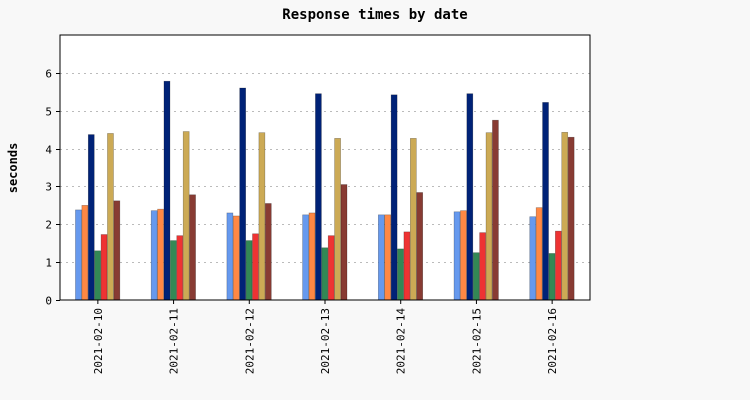 The width and height of the screenshot is (750, 400). Describe the element at coordinates (174, 341) in the screenshot. I see `x-tick-label: 2021-02-11` at that location.